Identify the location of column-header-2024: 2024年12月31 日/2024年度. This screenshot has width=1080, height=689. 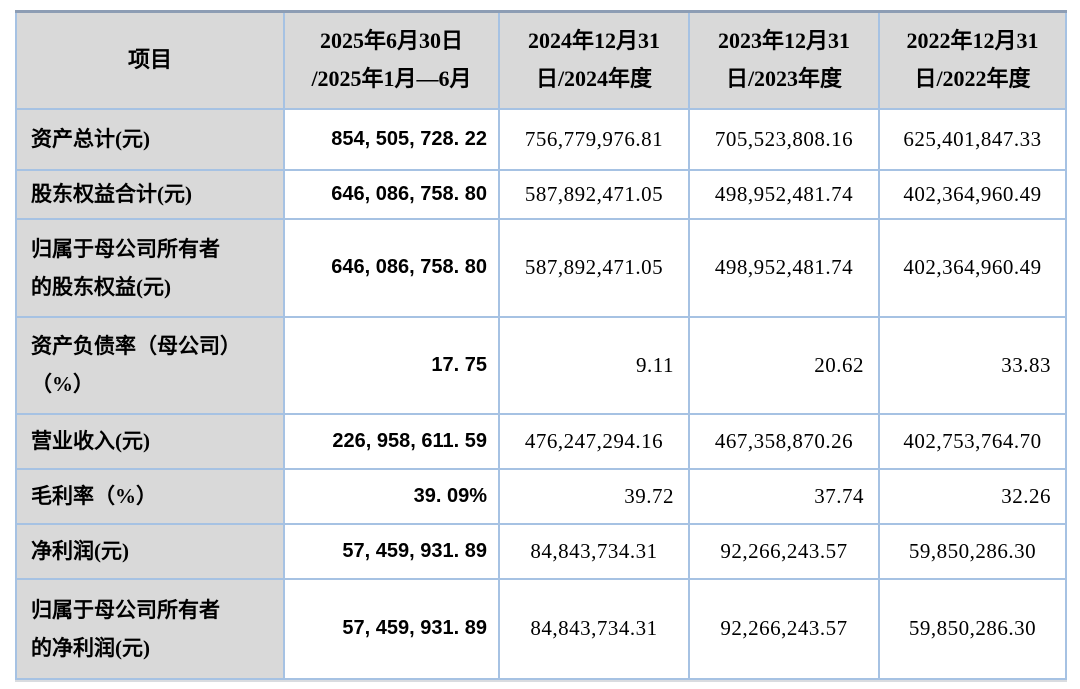
(594, 60).